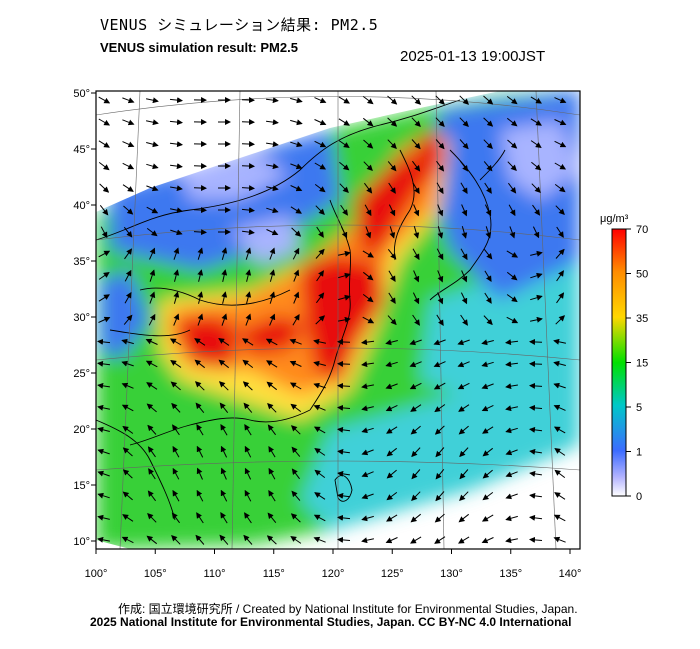 Image resolution: width=700 pixels, height=649 pixels. Describe the element at coordinates (81, 94) in the screenshot. I see `lat-tick-label: 50°` at that location.